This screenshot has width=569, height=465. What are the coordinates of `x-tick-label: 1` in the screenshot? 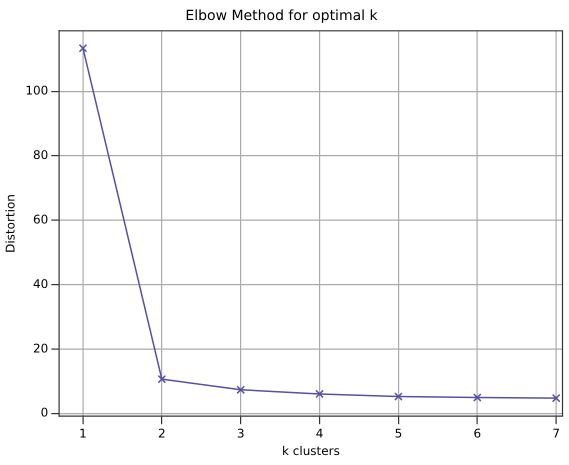 It's located at (83, 433).